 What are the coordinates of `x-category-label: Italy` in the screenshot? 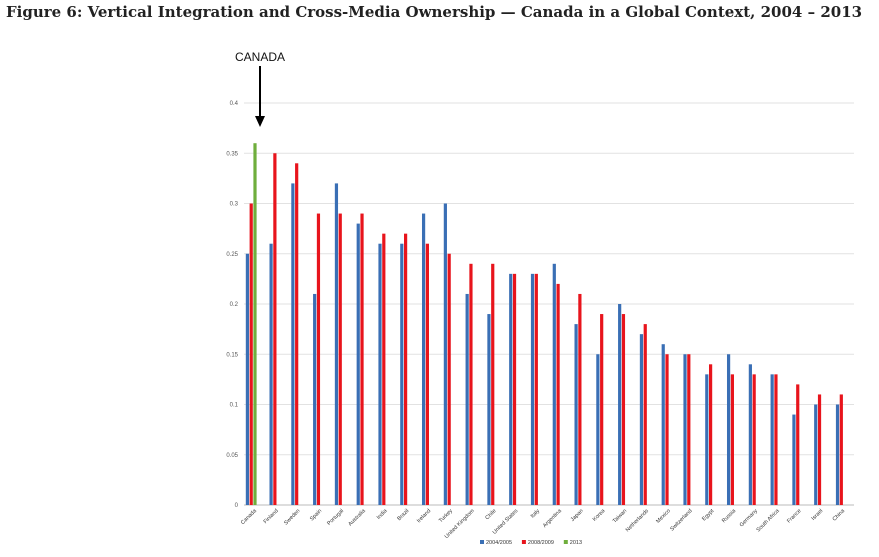 It's located at (536, 514).